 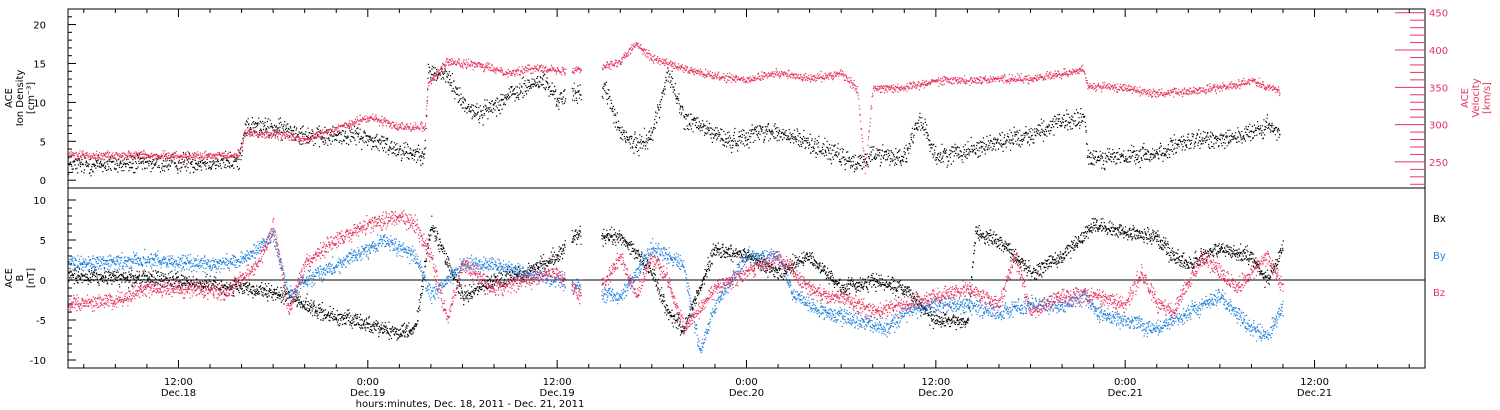 I want to click on density-tick-label: 10, so click(x=39, y=103).